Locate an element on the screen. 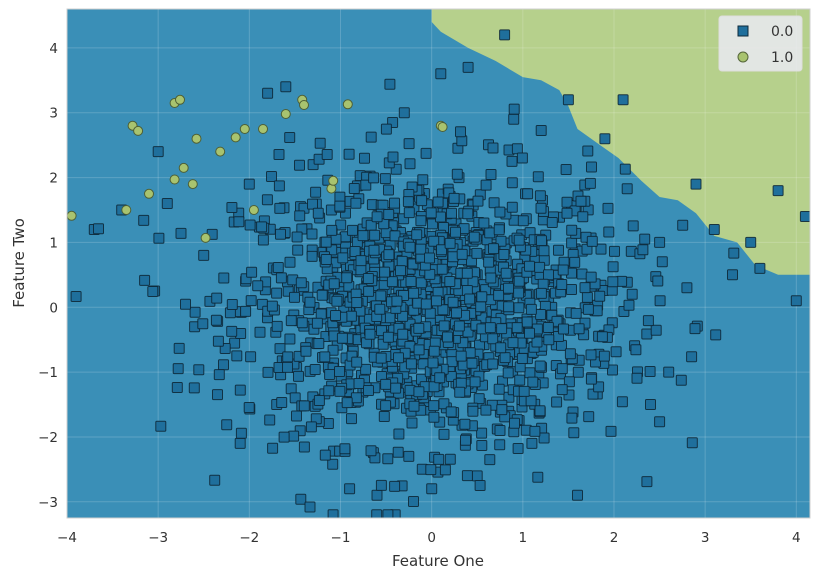 This screenshot has height=581, width=816. y-tick-label: 0 is located at coordinates (53, 308).